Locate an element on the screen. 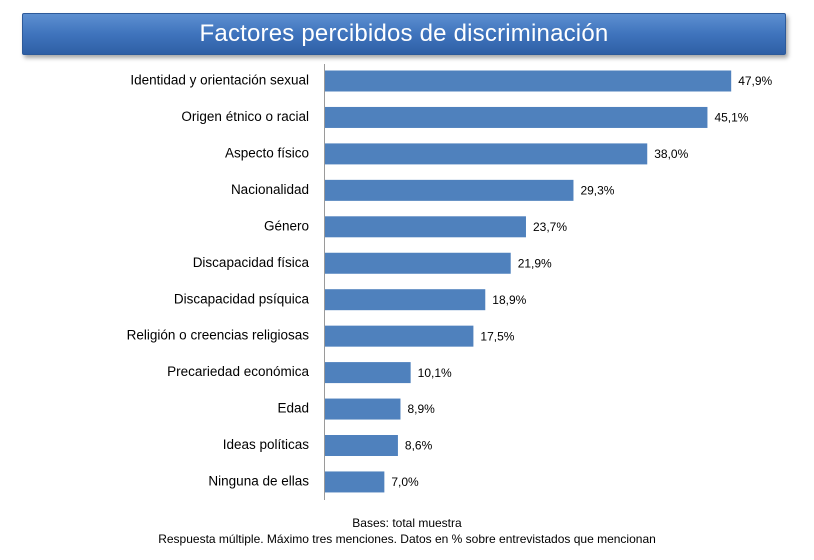  category-label: Identidad y orientación sexual is located at coordinates (219, 80).